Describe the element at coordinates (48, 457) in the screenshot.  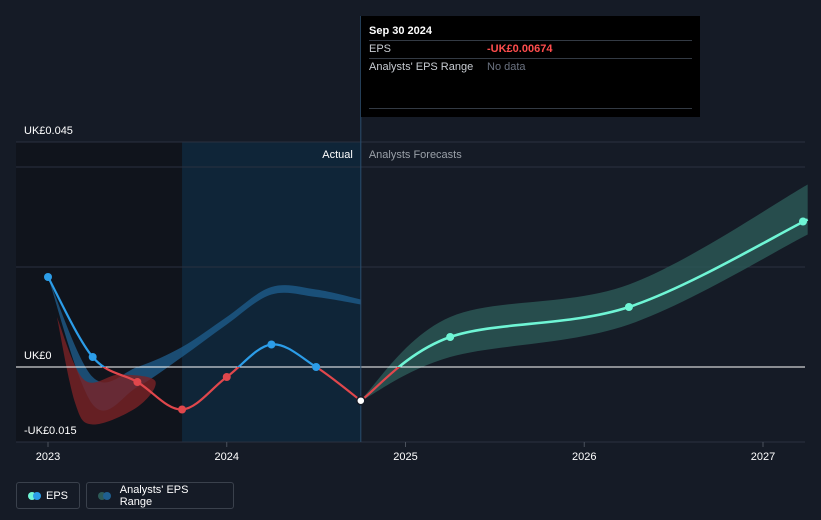
I see `x-tick-label: 2023` at that location.